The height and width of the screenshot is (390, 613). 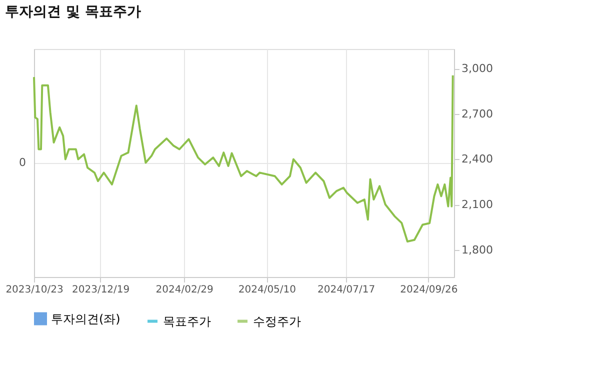 I want to click on y2-tick-label: 3,000, so click(x=477, y=69).